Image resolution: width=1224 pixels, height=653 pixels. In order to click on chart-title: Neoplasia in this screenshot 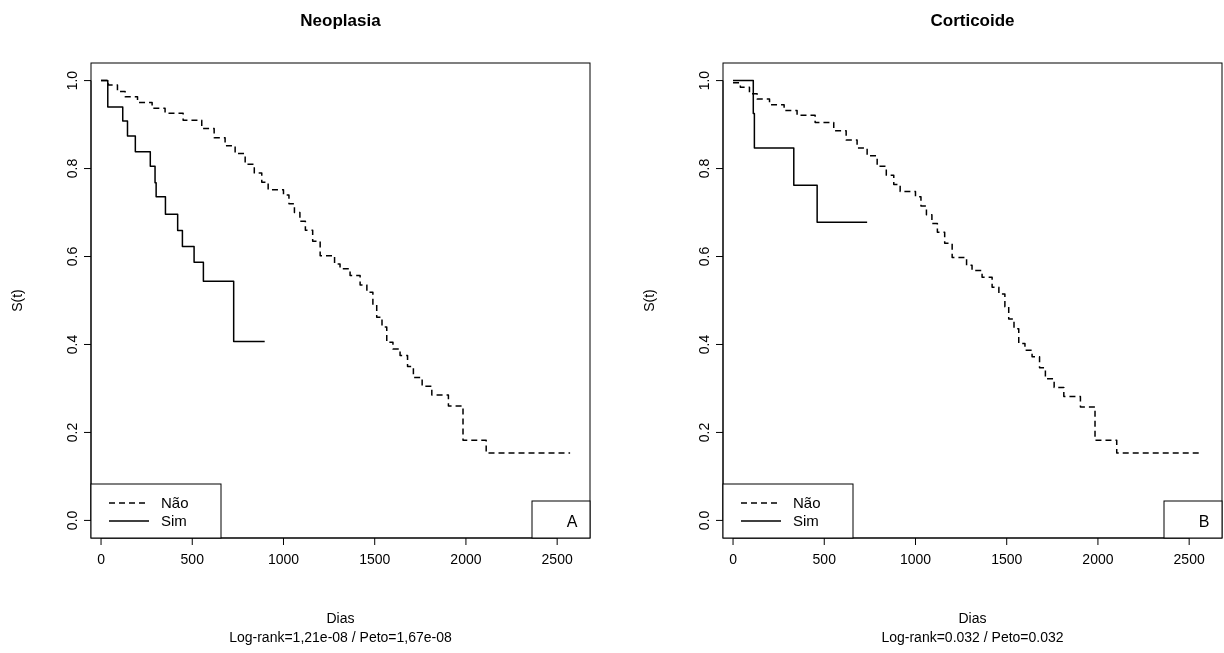, I will do `click(341, 20)`.